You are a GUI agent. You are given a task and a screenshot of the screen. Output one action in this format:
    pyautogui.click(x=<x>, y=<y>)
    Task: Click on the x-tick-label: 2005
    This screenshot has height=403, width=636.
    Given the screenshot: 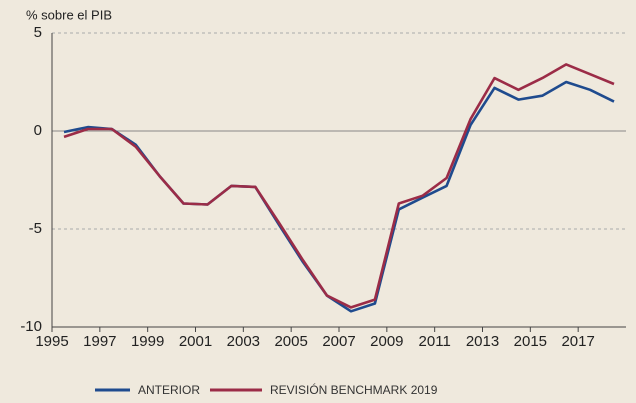 What is the action you would take?
    pyautogui.click(x=290, y=341)
    